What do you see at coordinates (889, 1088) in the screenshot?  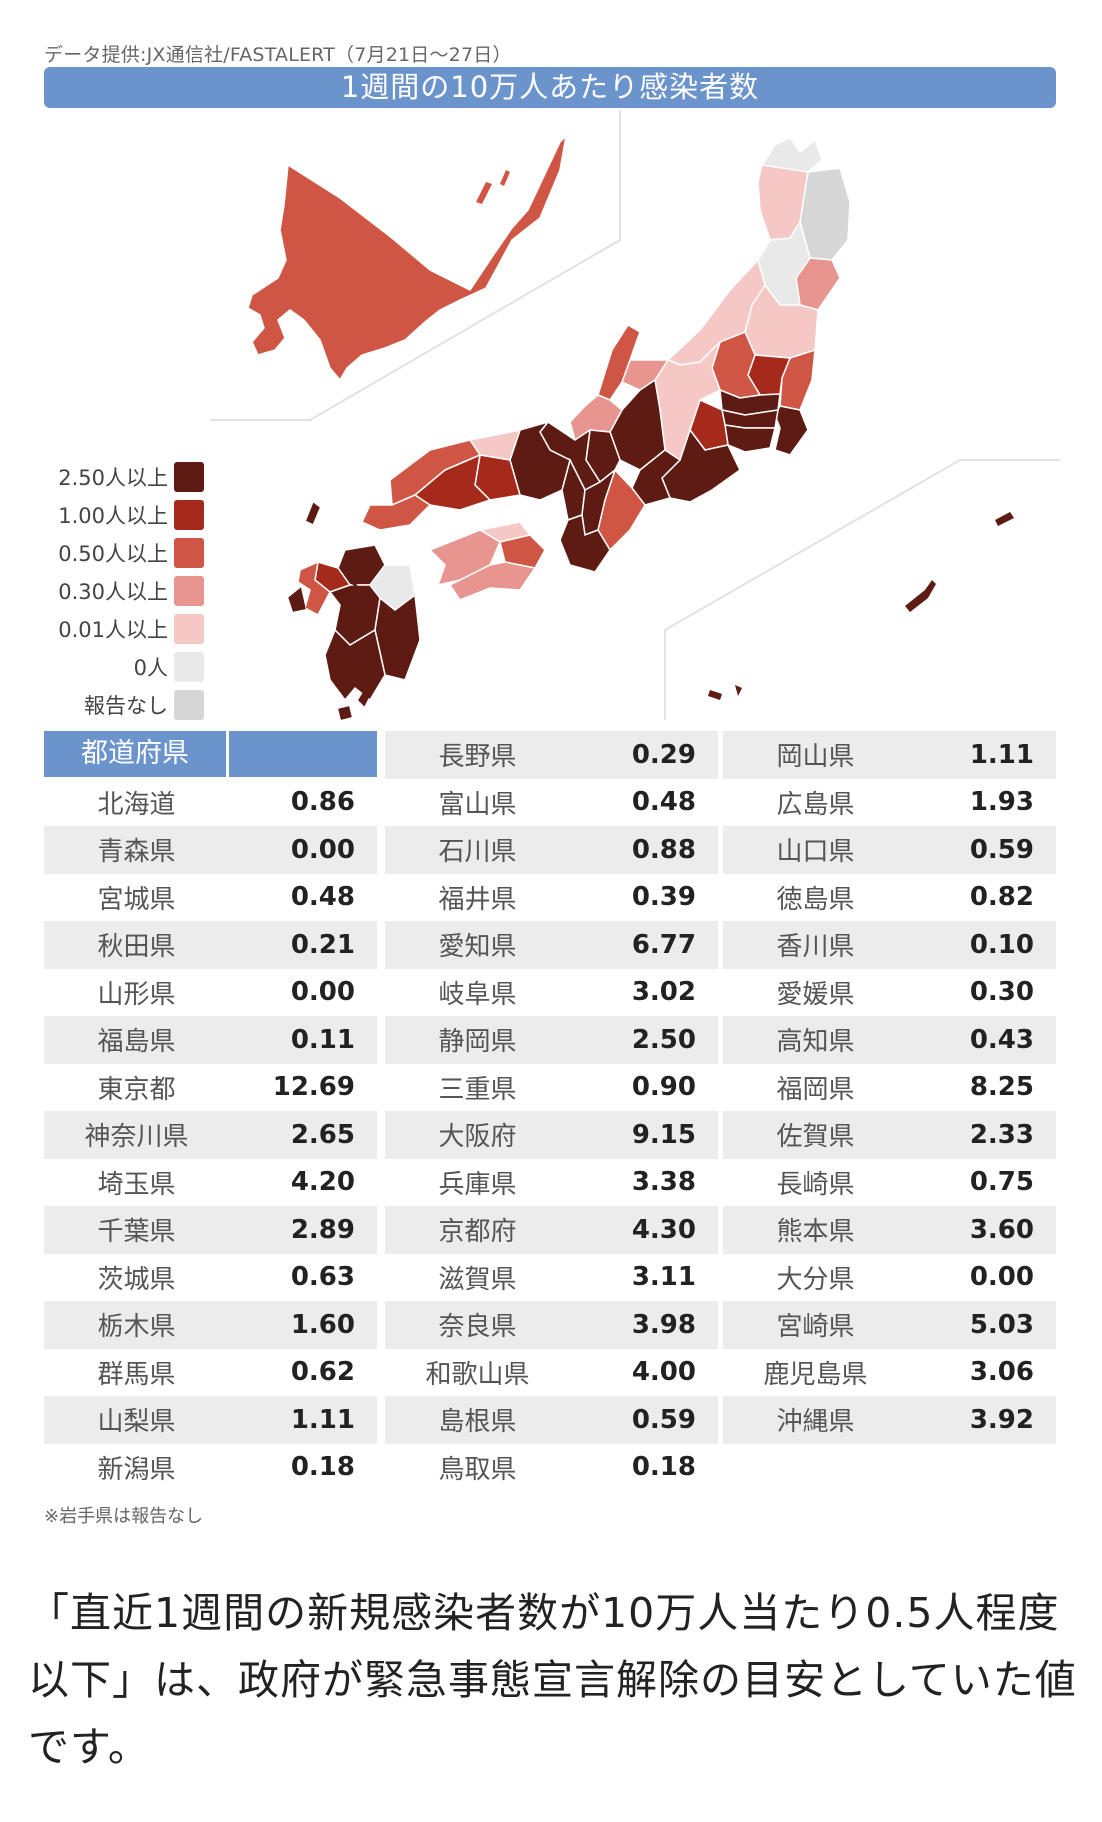 I see `table-row: 福岡県 8.25` at bounding box center [889, 1088].